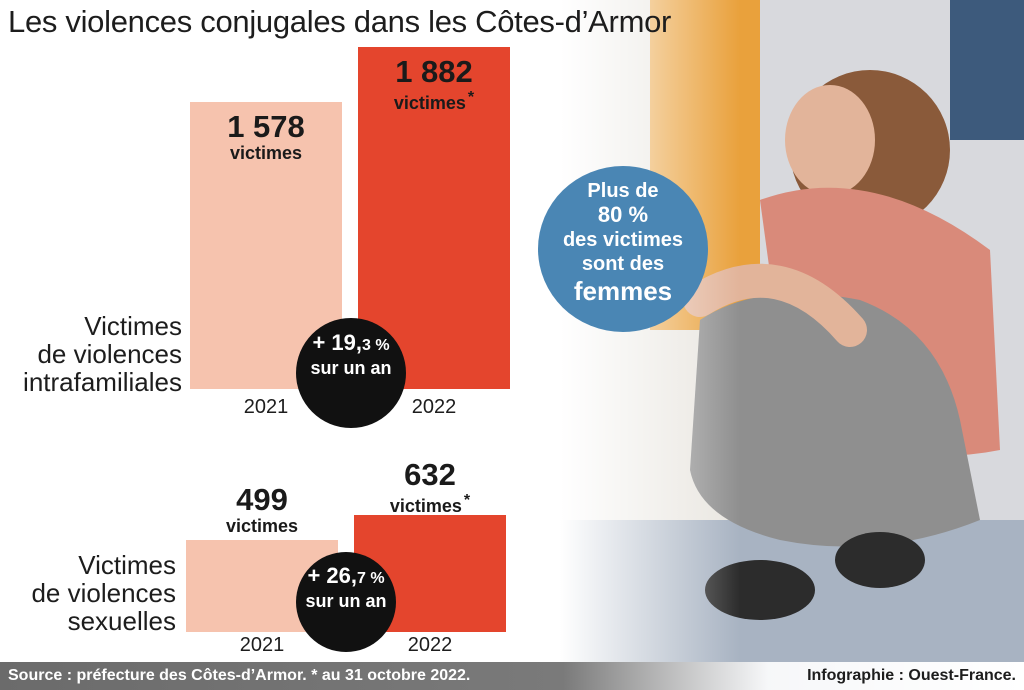 This screenshot has height=690, width=1024. I want to click on series-label: Victimes de violences sexuelles, so click(88, 593).